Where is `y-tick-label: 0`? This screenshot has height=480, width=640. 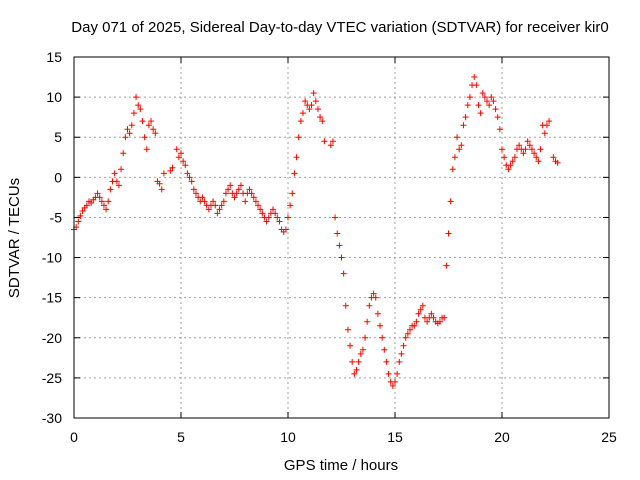
y-tick-label: 0 is located at coordinates (58, 177).